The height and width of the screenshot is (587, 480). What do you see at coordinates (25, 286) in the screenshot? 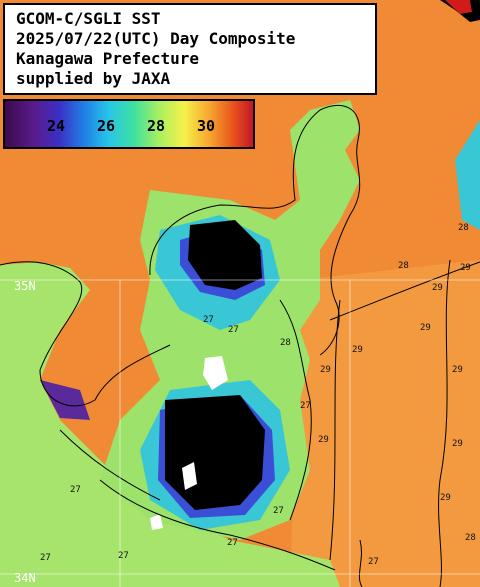
I see `lat-label-35n: 35N` at bounding box center [25, 286].